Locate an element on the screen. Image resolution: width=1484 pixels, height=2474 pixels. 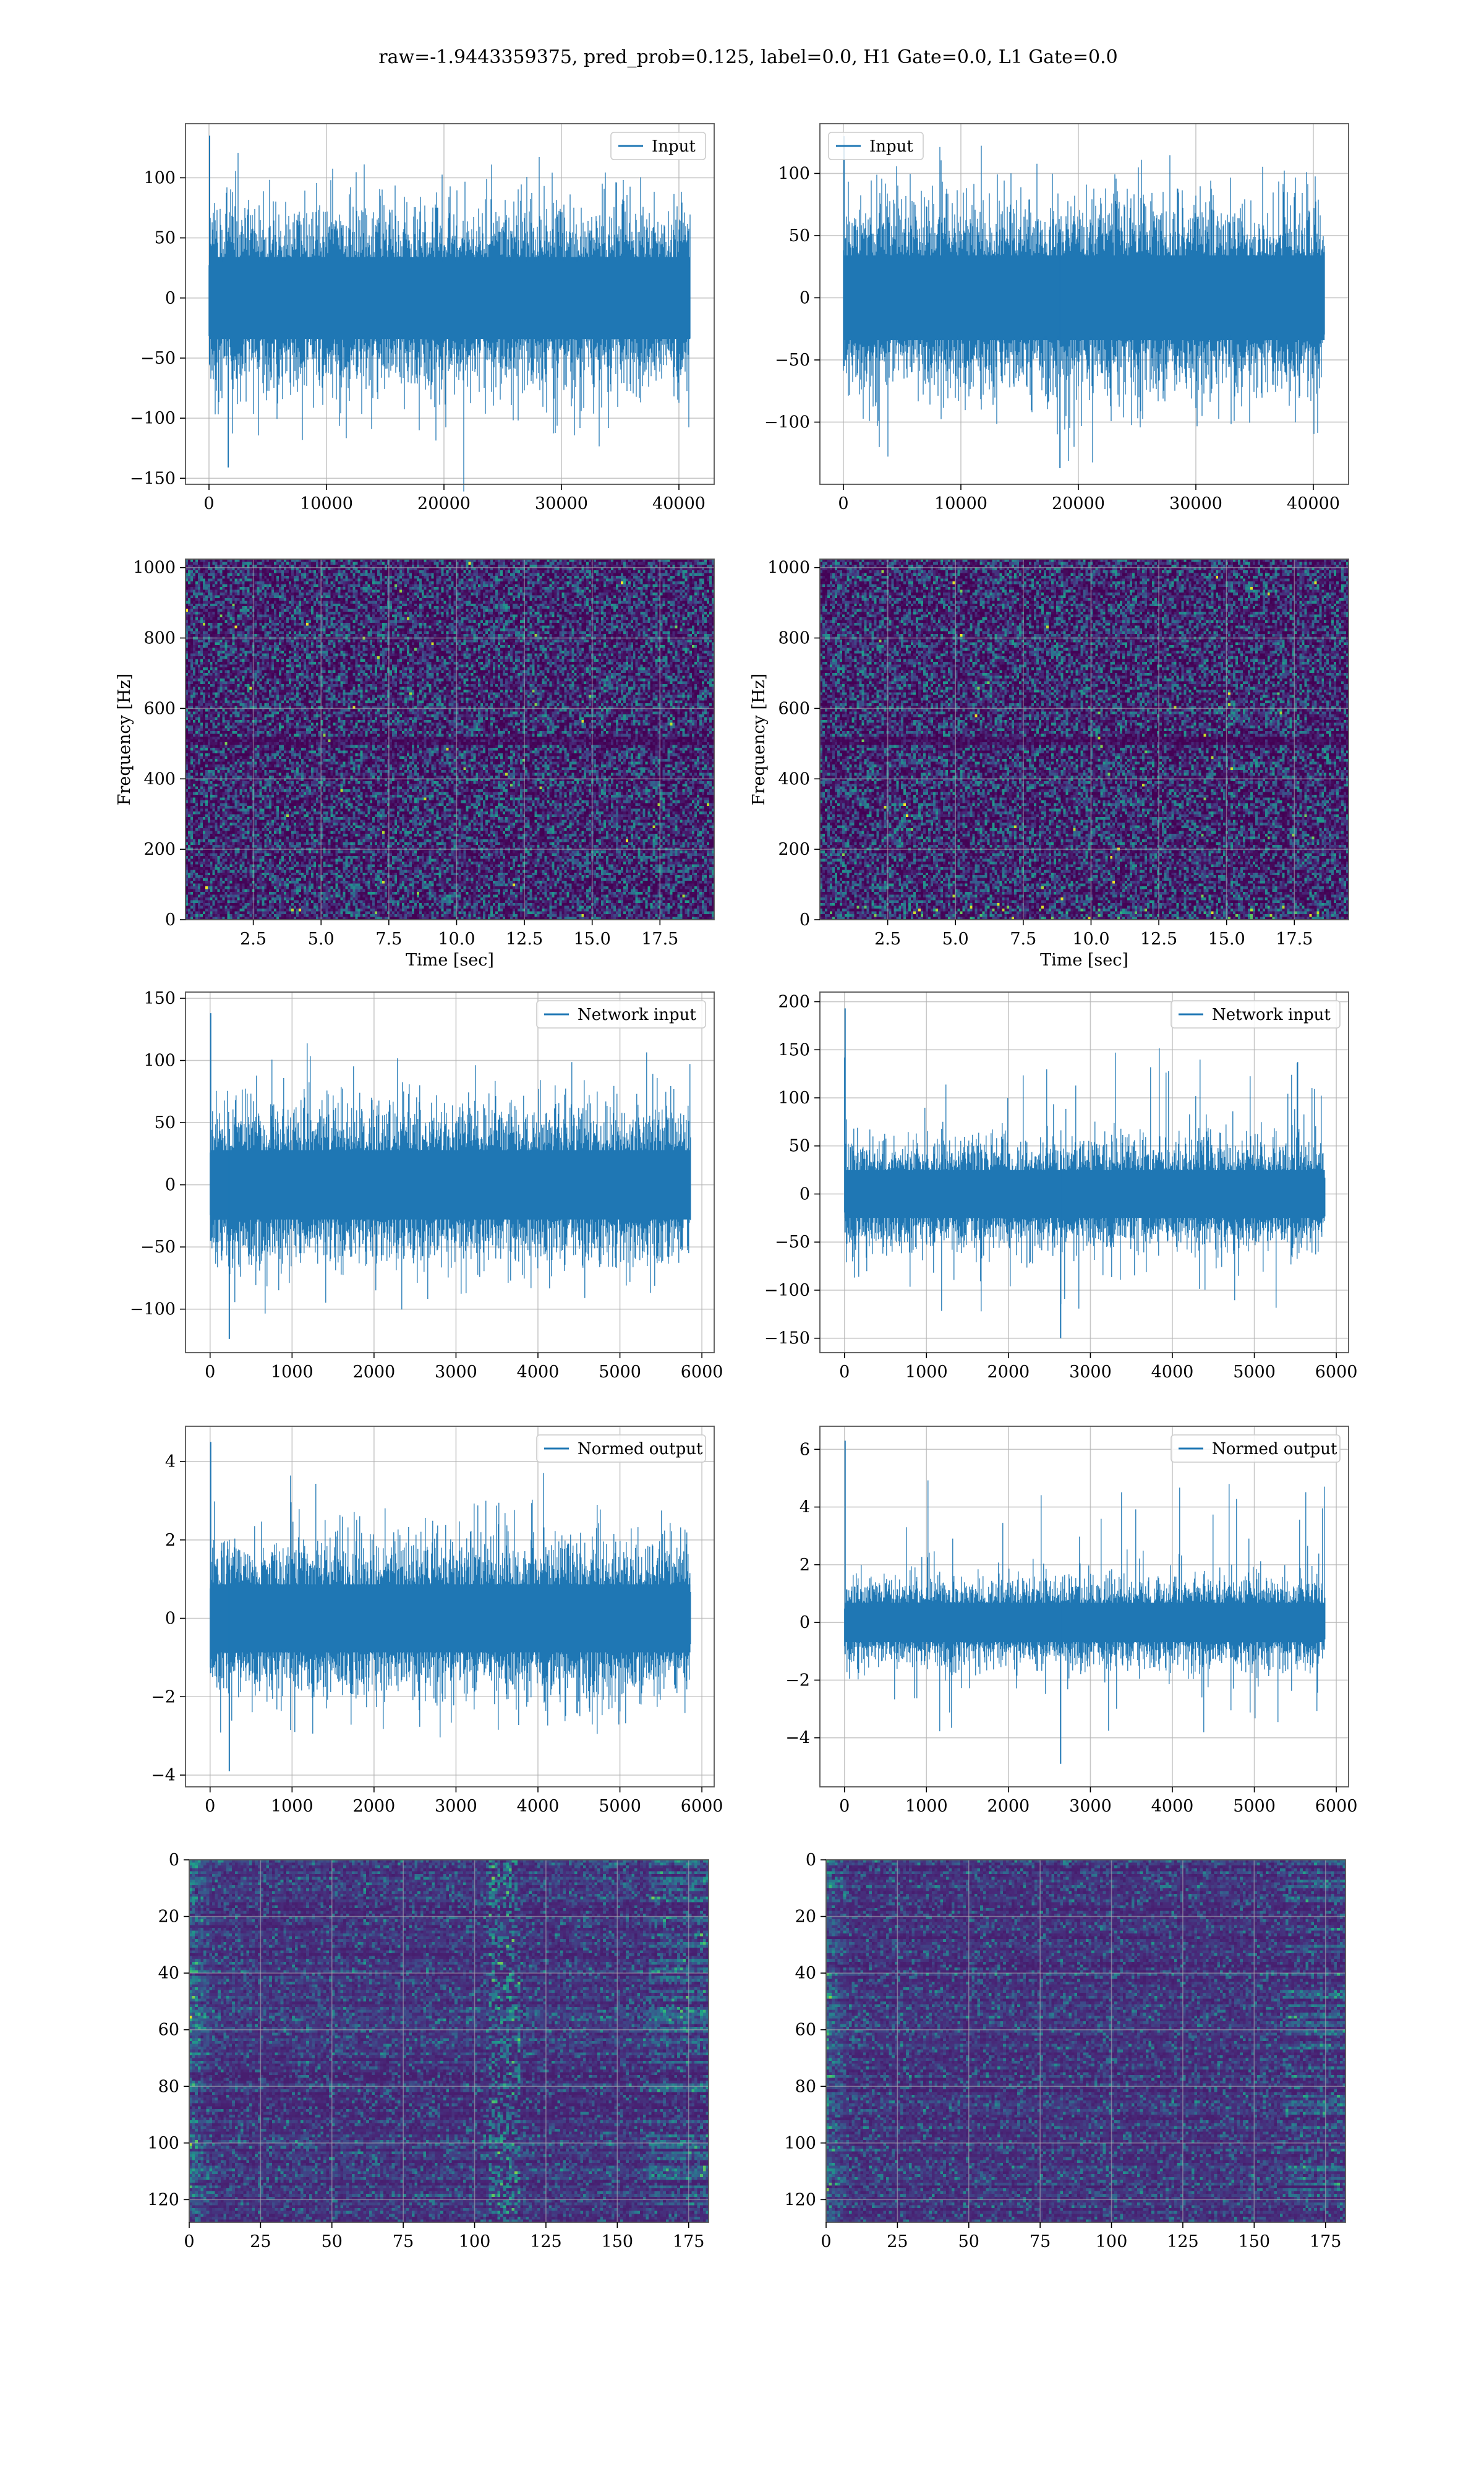
legend: Network input is located at coordinates (621, 1015).